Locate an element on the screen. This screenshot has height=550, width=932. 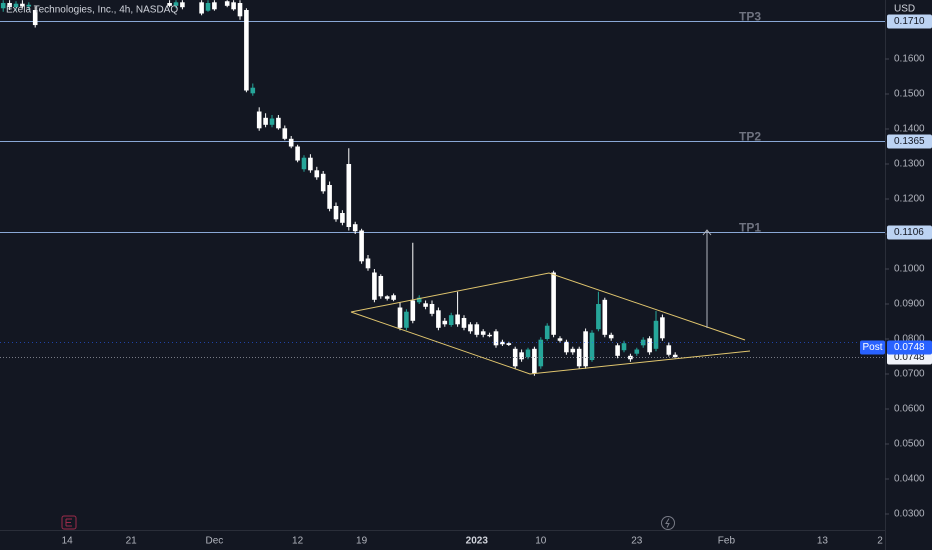
x-tick-label: Dec is located at coordinates (215, 541).